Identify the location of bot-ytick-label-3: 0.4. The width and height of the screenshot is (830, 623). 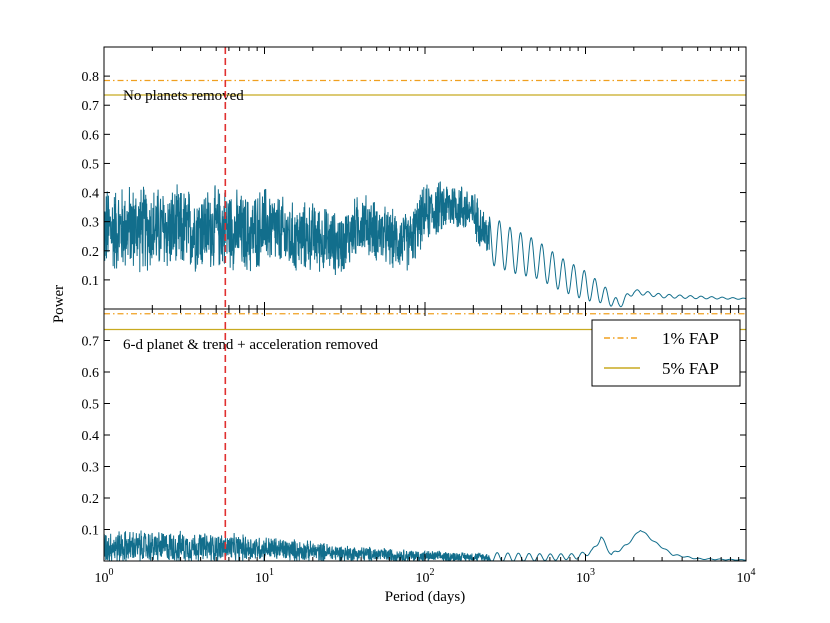
(91, 436).